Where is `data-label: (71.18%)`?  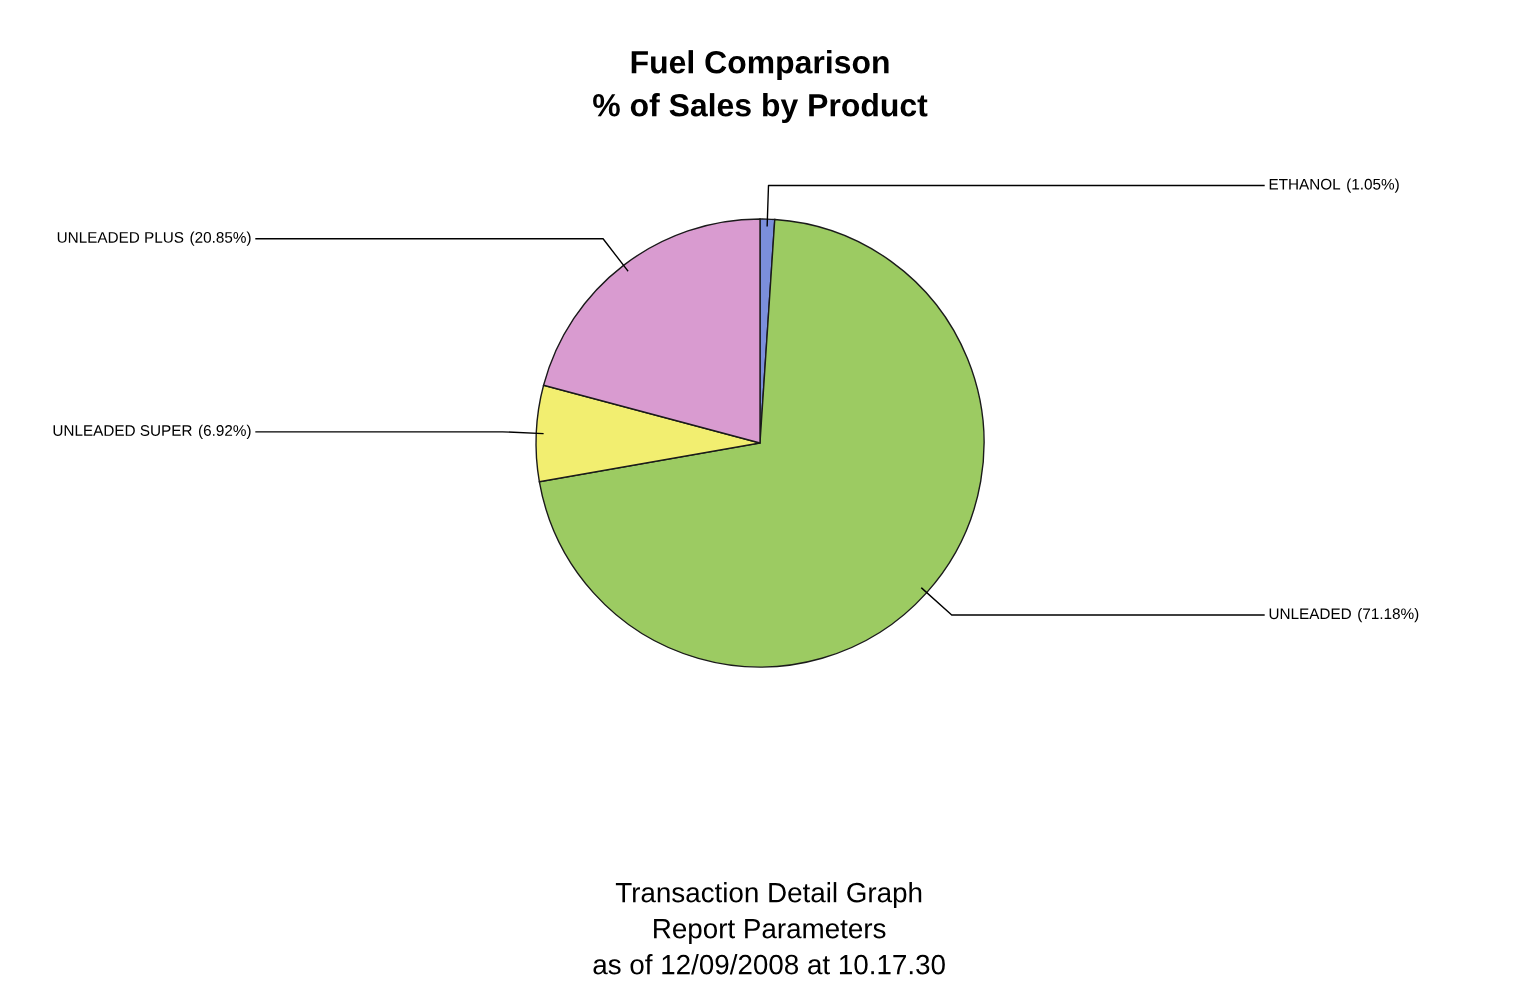
data-label: (71.18%) is located at coordinates (1388, 615).